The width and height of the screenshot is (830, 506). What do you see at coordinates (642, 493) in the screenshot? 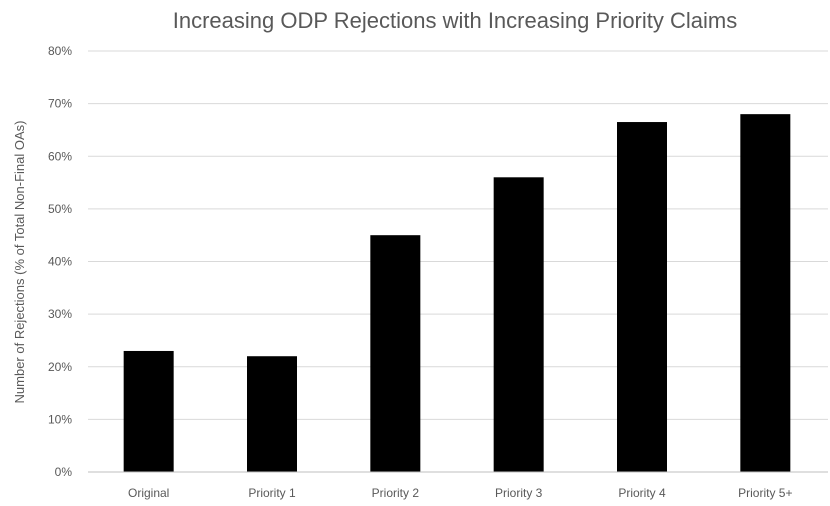
I see `x-tick-label: Priority 4` at bounding box center [642, 493].